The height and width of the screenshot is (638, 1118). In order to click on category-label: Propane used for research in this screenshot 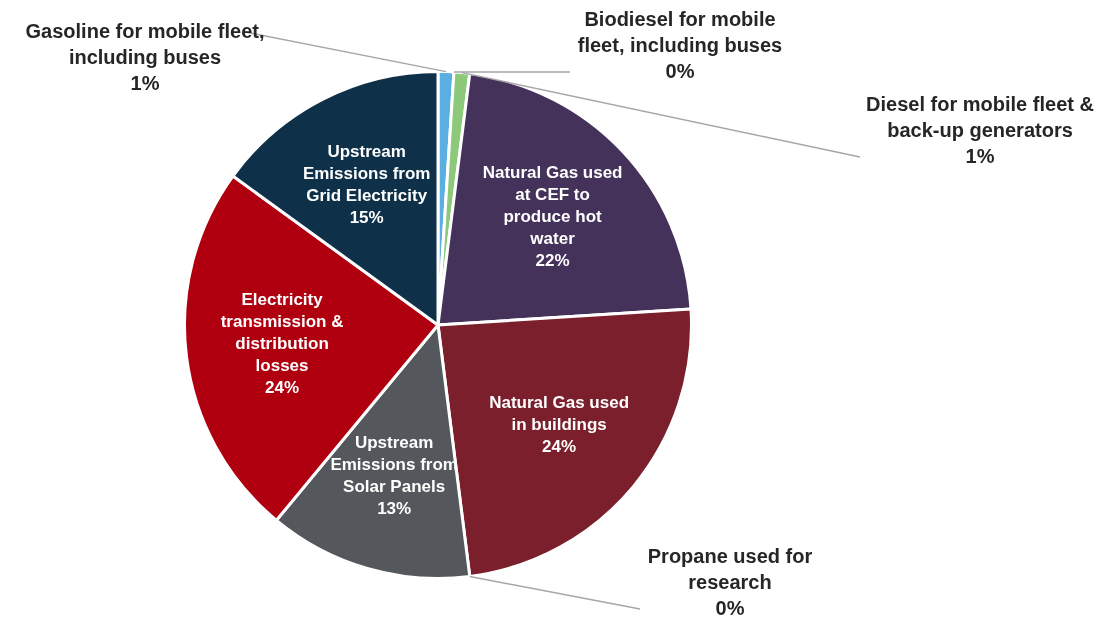, I will do `click(730, 568)`.